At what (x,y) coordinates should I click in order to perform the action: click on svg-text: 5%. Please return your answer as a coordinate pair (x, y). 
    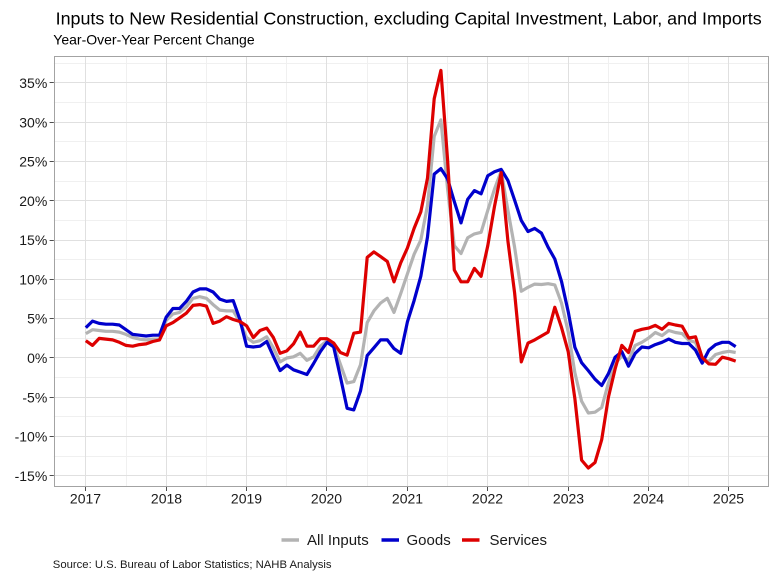
    Looking at the image, I should click on (37, 319).